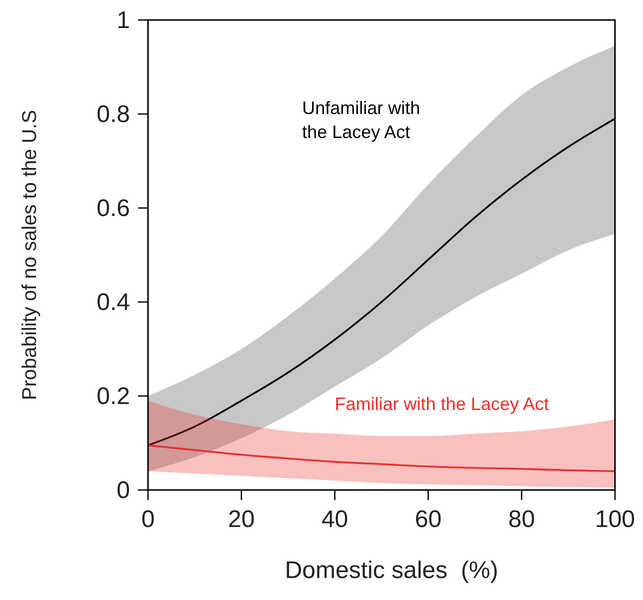  Describe the element at coordinates (615, 519) in the screenshot. I see `x-tick-label: 100` at that location.